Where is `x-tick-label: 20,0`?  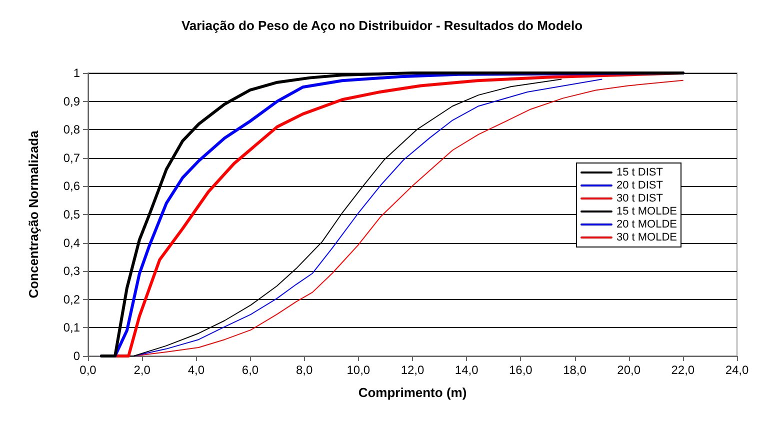 x-tick-label: 20,0 is located at coordinates (629, 370).